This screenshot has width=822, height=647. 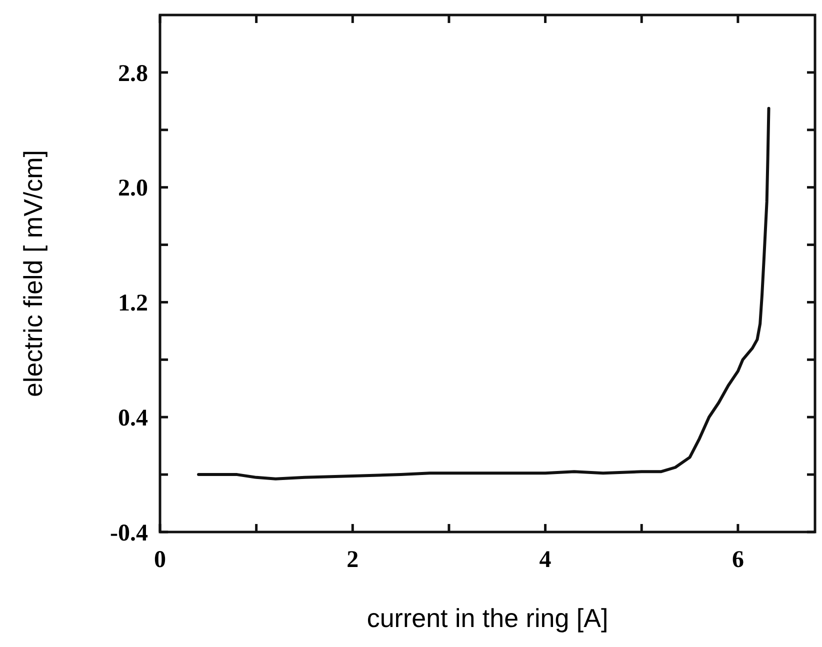 What do you see at coordinates (487, 618) in the screenshot?
I see `x-axis-title: current in the ring [A]` at bounding box center [487, 618].